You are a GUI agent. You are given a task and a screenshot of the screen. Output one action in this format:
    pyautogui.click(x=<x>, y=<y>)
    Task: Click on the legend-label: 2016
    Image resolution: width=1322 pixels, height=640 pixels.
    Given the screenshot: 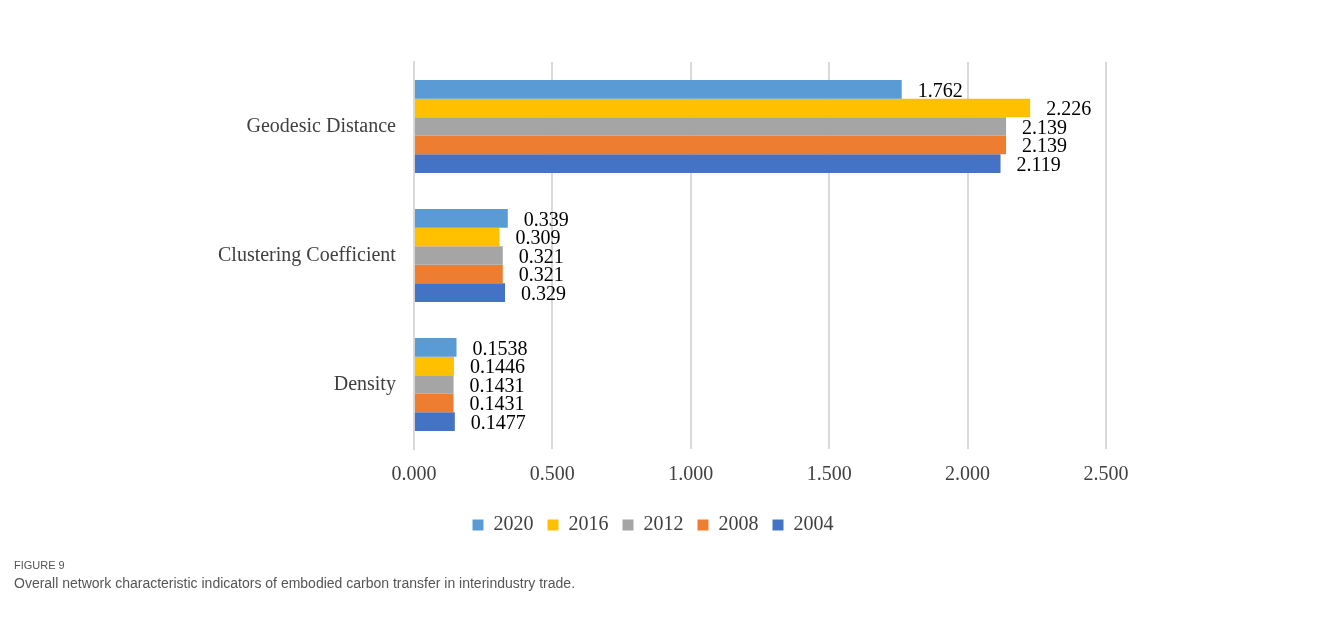 What is the action you would take?
    pyautogui.click(x=588, y=523)
    